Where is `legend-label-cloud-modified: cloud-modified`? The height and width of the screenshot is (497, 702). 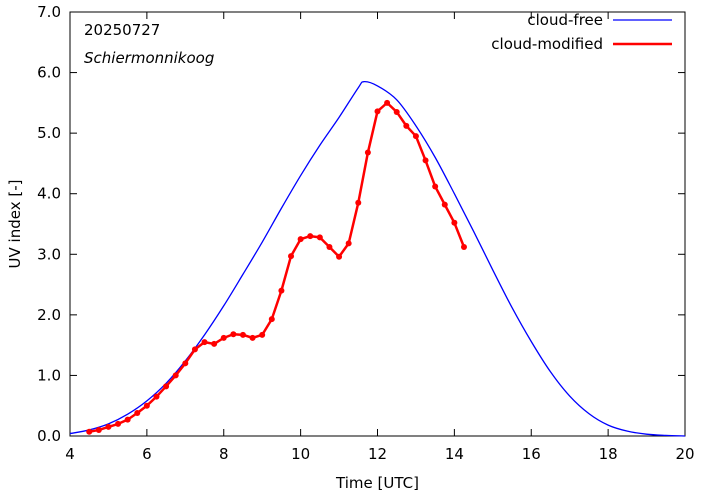 legend-label-cloud-modified: cloud-modified is located at coordinates (547, 44).